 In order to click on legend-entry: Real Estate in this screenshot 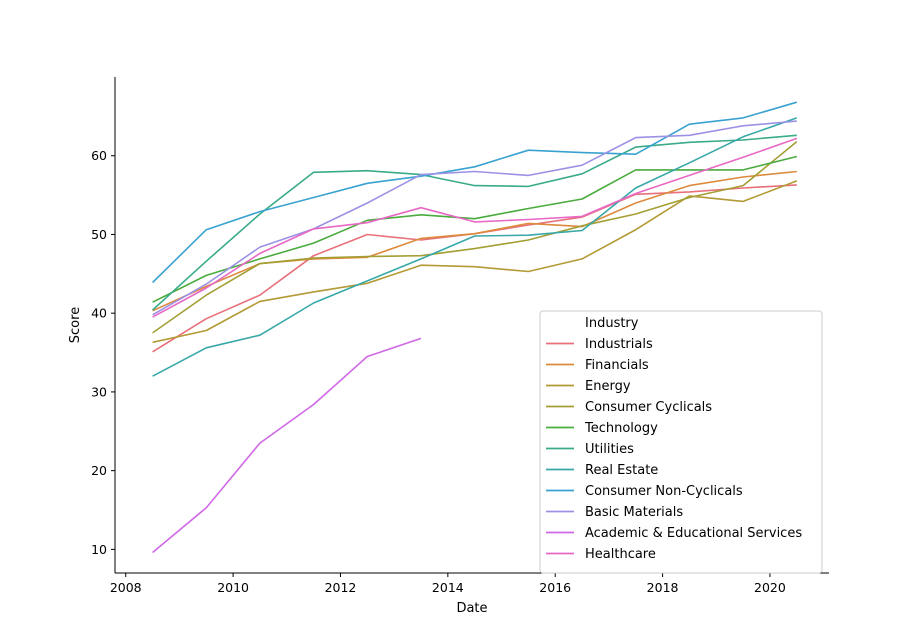, I will do `click(621, 470)`.